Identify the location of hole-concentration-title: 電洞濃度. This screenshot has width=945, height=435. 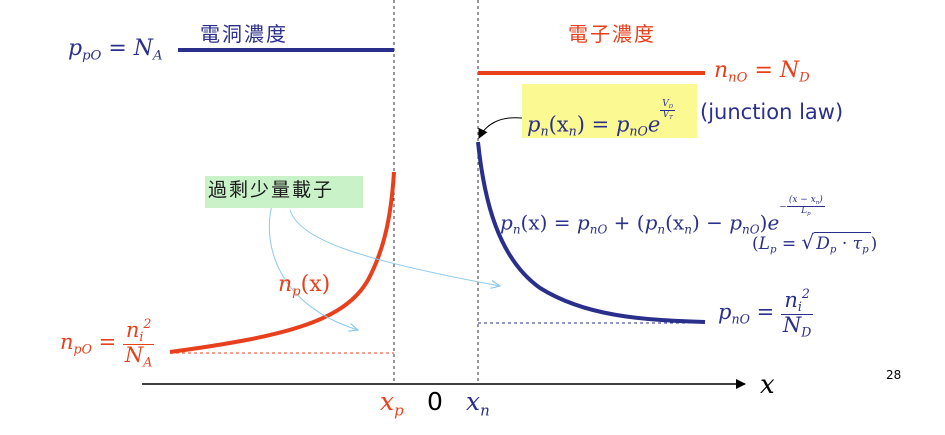
(244, 34).